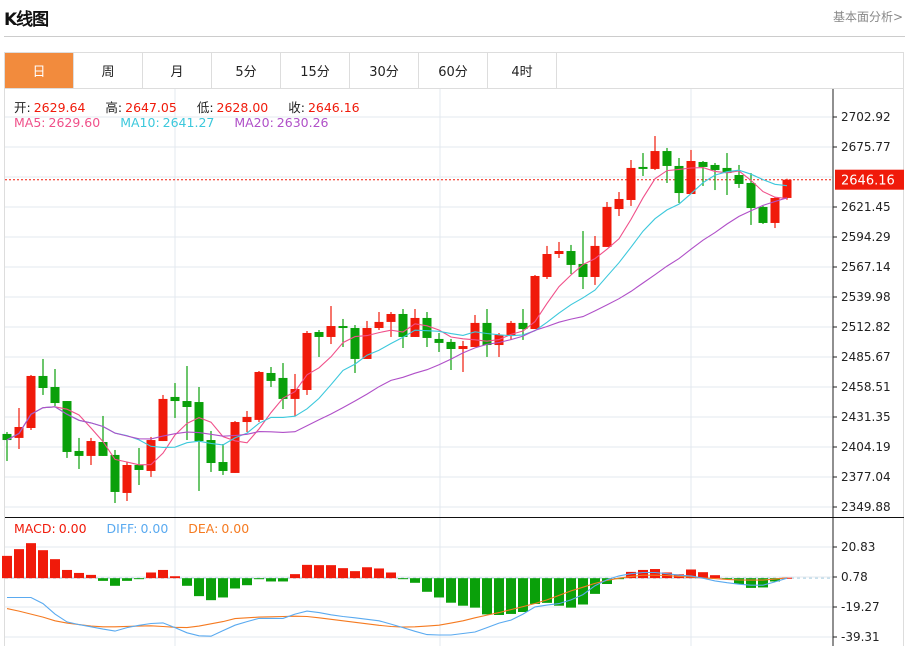 The width and height of the screenshot is (907, 646). I want to click on period-tabs: 日 周 月 5分 15分 30分 60分 4时, so click(281, 70).